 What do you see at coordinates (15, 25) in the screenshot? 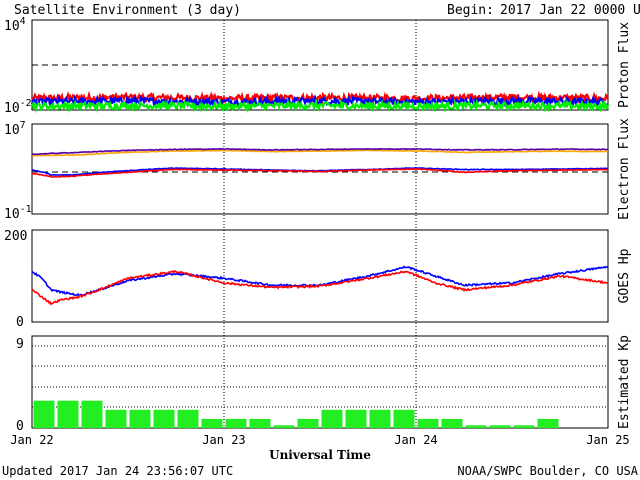
I see `proton-ytick-top: 104` at bounding box center [15, 25].